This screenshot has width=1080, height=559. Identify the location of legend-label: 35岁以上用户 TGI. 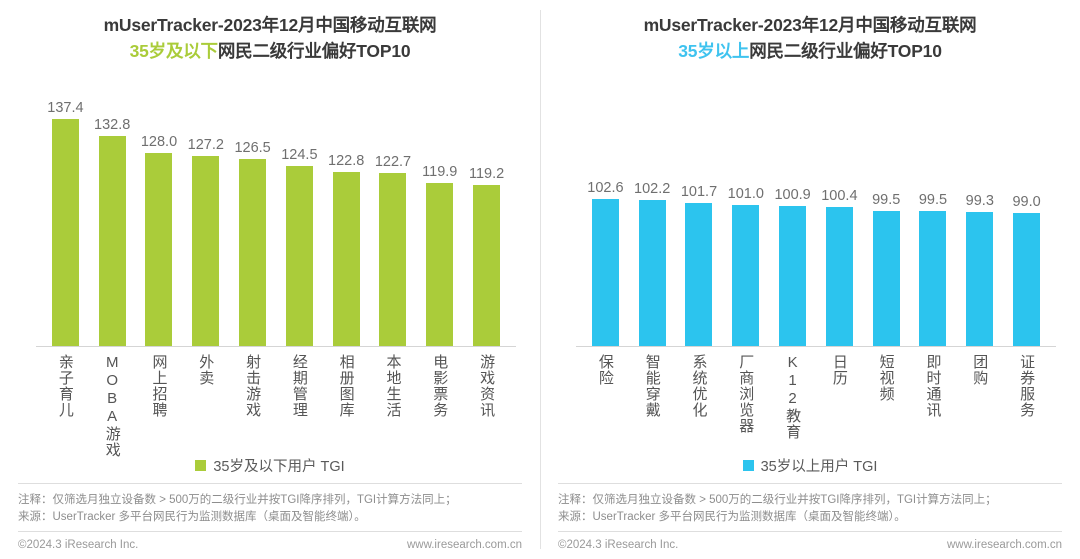
(819, 466).